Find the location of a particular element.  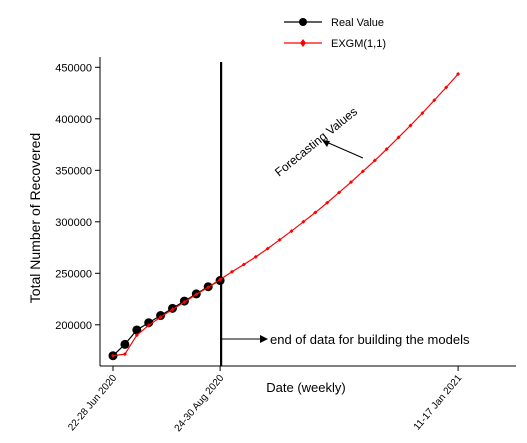

y-tick-label: 350000 is located at coordinates (73, 171).